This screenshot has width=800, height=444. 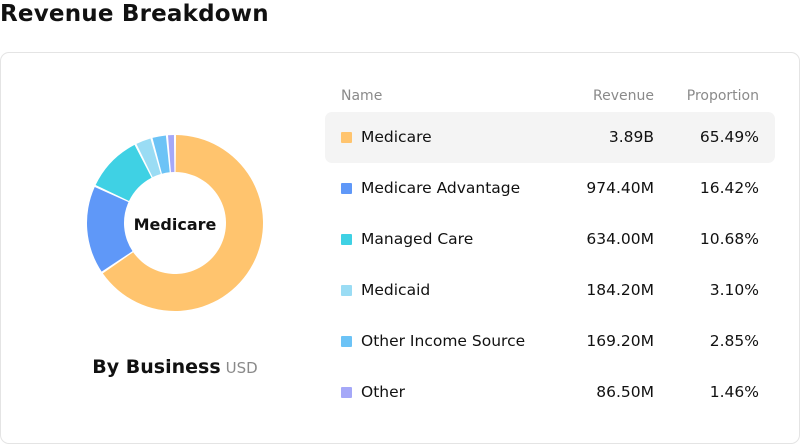 What do you see at coordinates (123, 172) in the screenshot?
I see `donut-slice-managed-care` at bounding box center [123, 172].